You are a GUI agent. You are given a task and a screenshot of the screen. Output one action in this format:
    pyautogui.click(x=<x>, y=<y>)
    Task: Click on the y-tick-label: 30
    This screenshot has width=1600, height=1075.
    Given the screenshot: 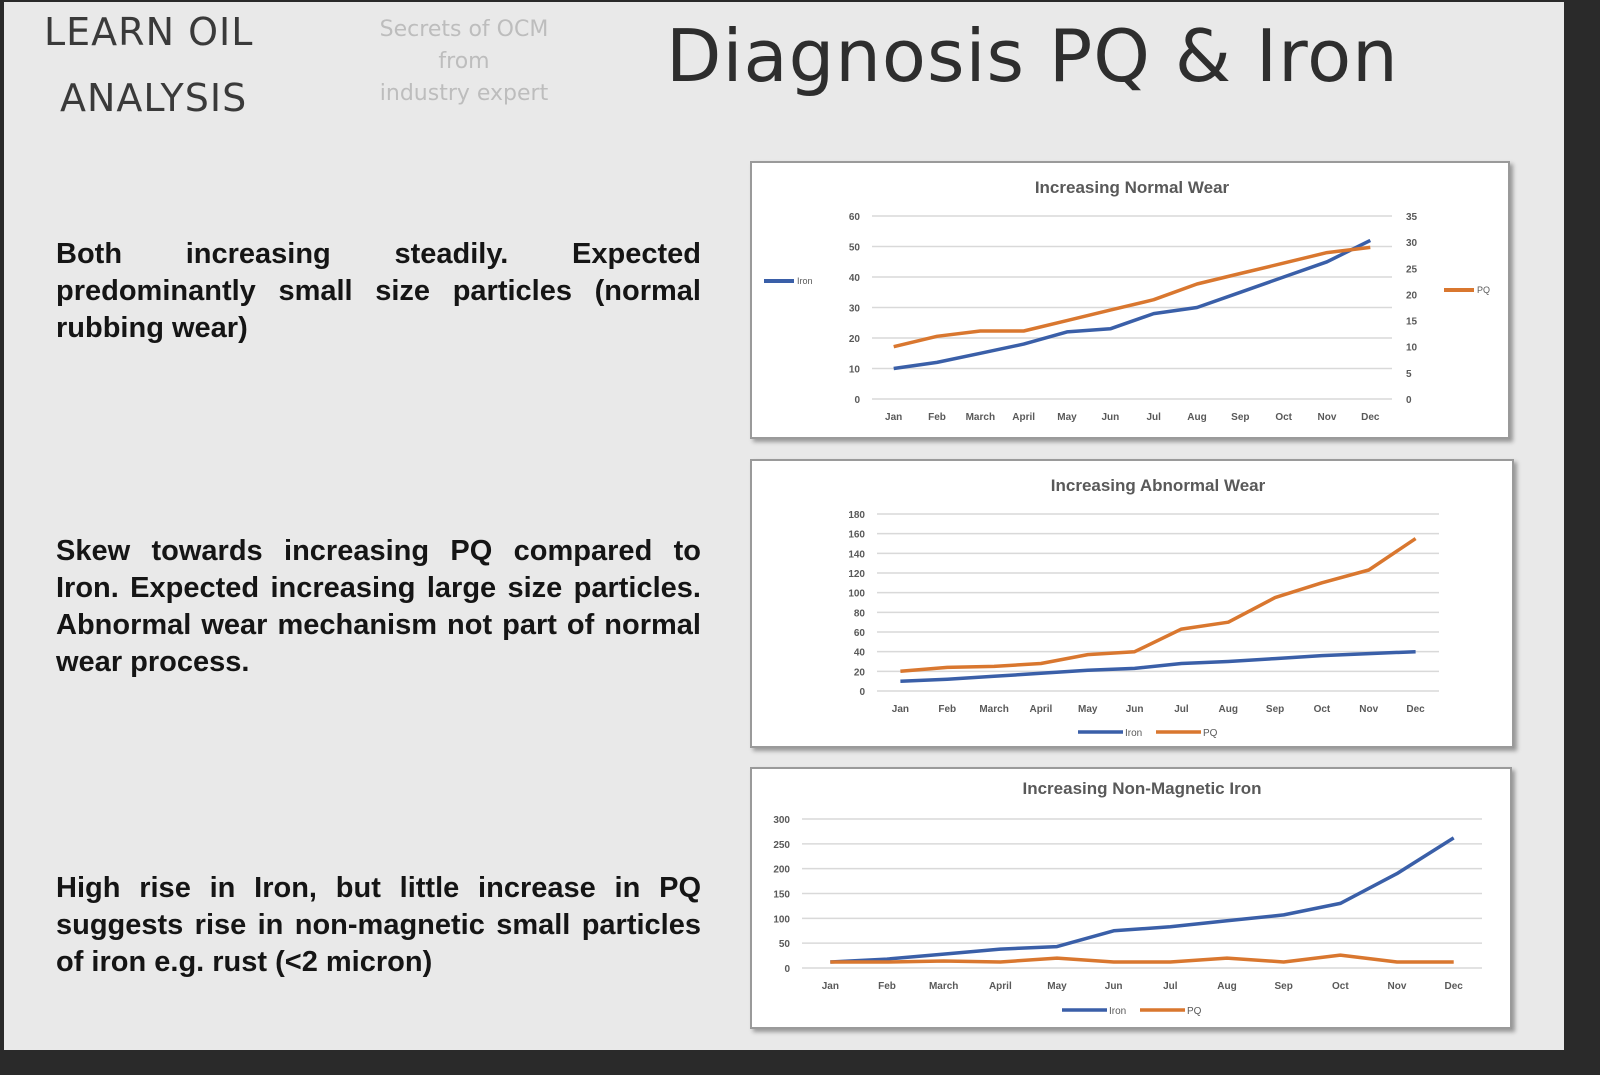 What is the action you would take?
    pyautogui.click(x=855, y=309)
    